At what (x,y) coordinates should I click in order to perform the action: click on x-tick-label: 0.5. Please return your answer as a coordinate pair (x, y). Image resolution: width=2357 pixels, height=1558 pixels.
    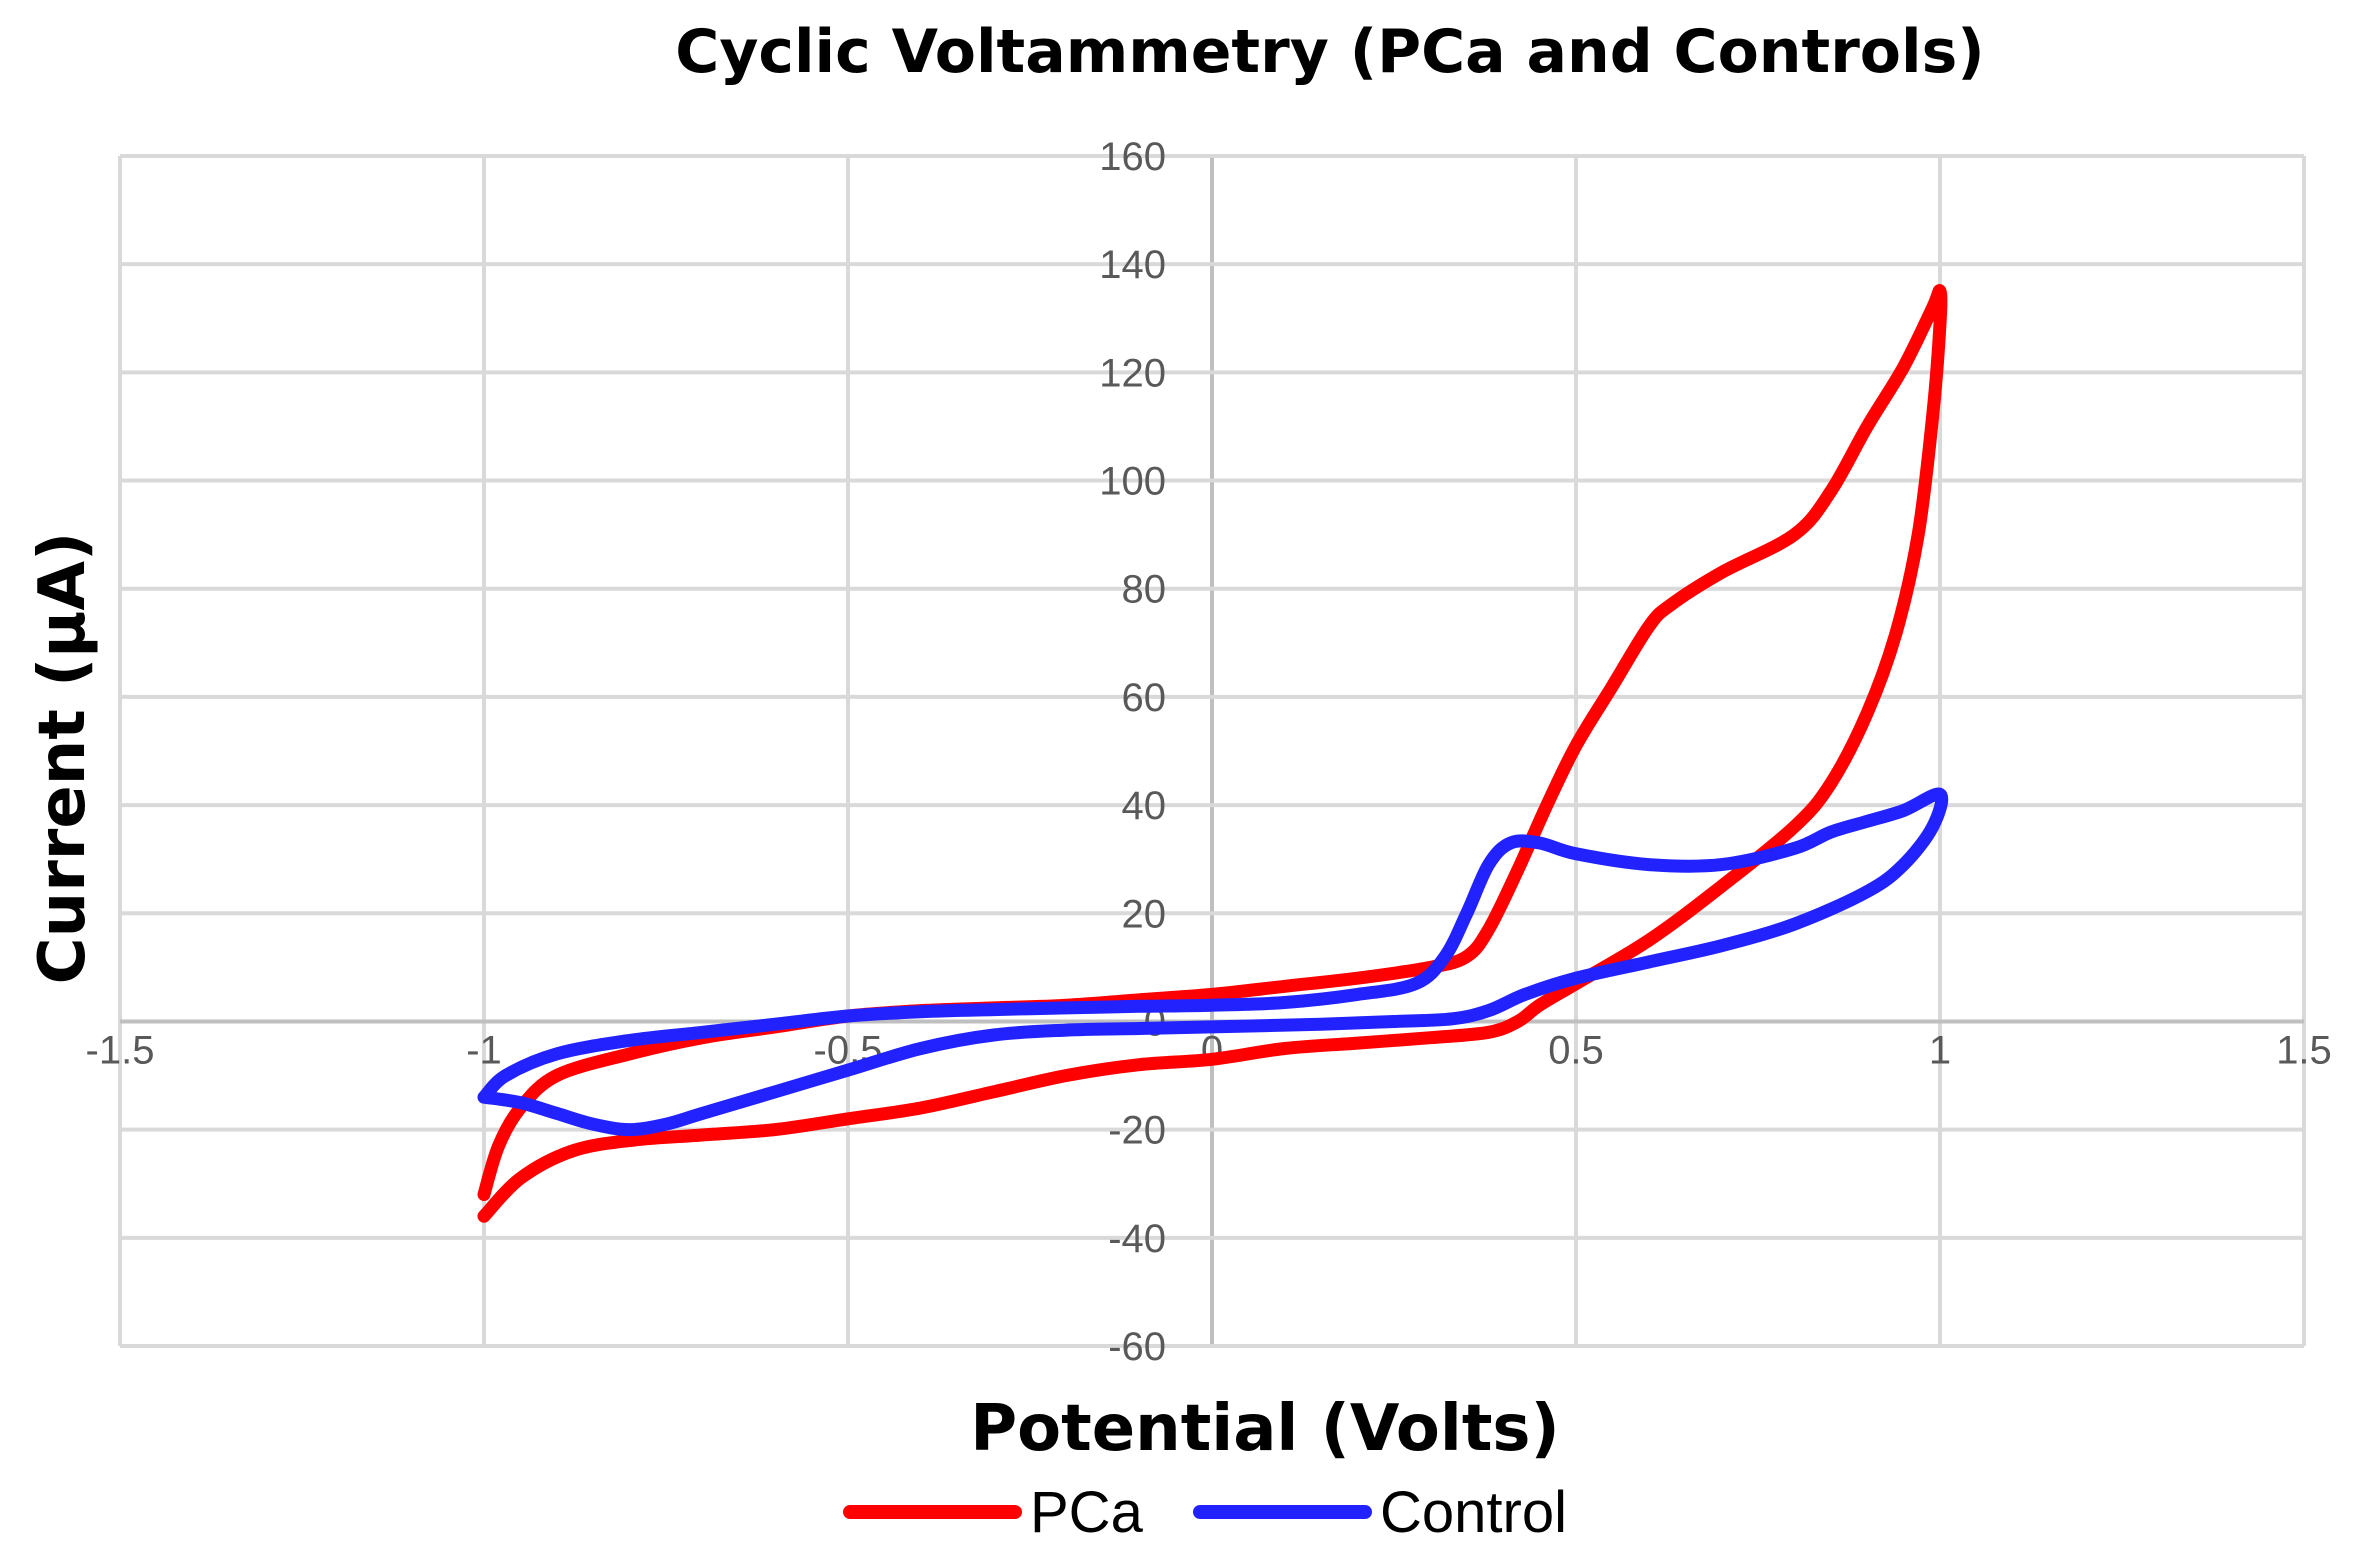
    Looking at the image, I should click on (1576, 1050).